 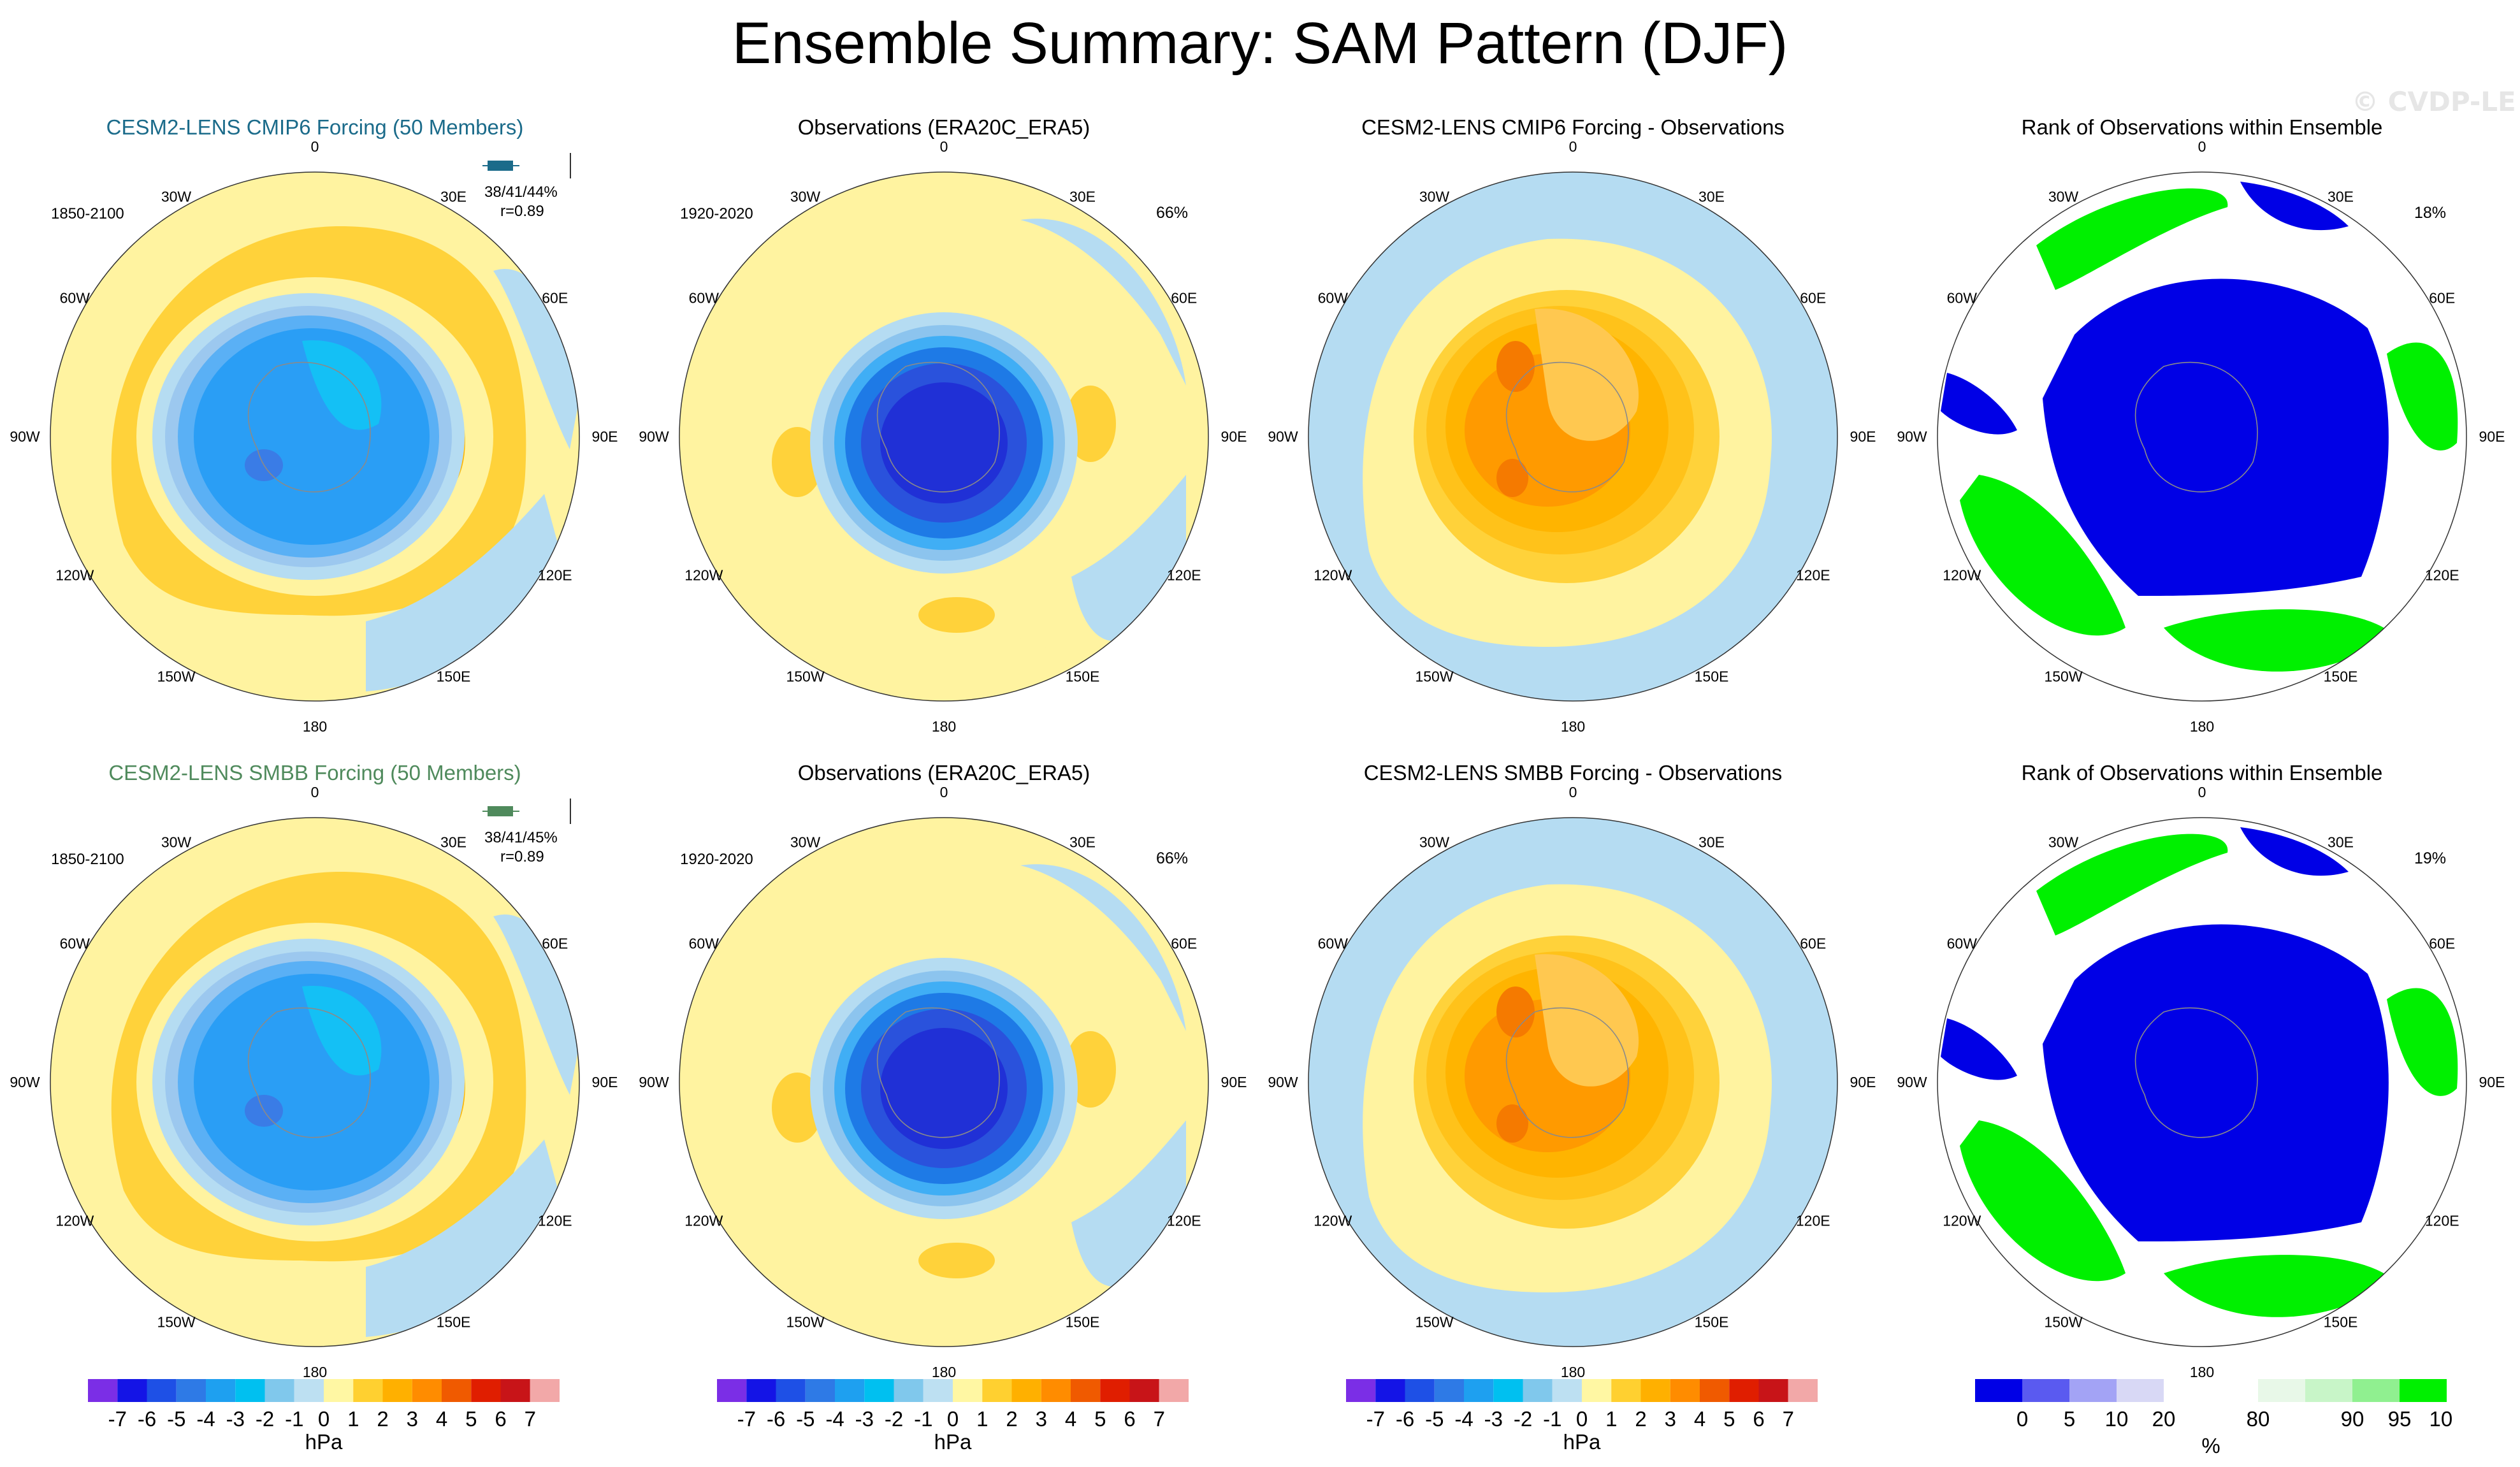 What do you see at coordinates (2434, 101) in the screenshot?
I see `watermark-text: © CVDP-LE` at bounding box center [2434, 101].